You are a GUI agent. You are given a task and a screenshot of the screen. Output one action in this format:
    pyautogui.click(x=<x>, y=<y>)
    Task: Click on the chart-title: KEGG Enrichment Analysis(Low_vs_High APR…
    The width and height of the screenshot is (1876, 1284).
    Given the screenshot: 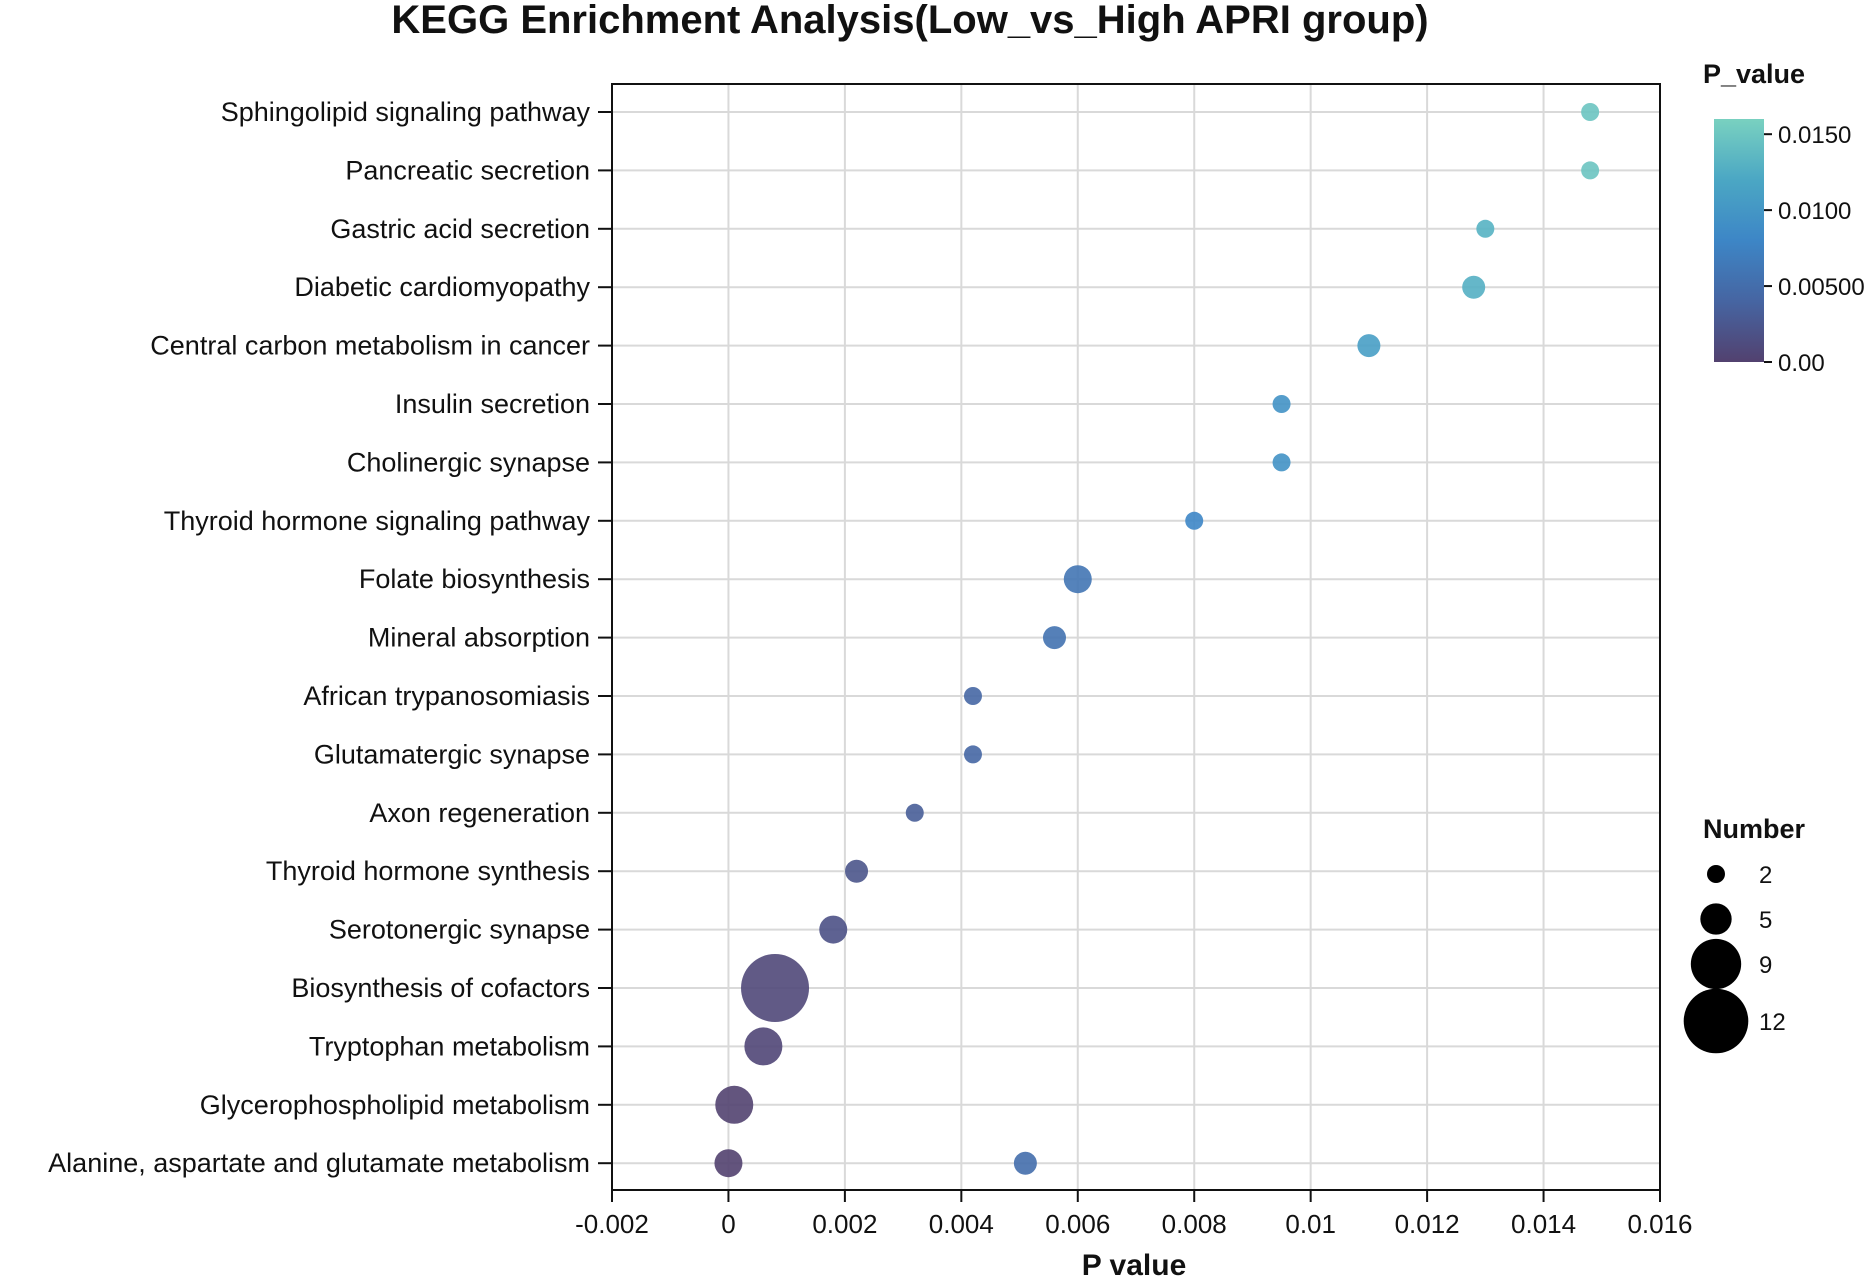 What is the action you would take?
    pyautogui.click(x=909, y=21)
    